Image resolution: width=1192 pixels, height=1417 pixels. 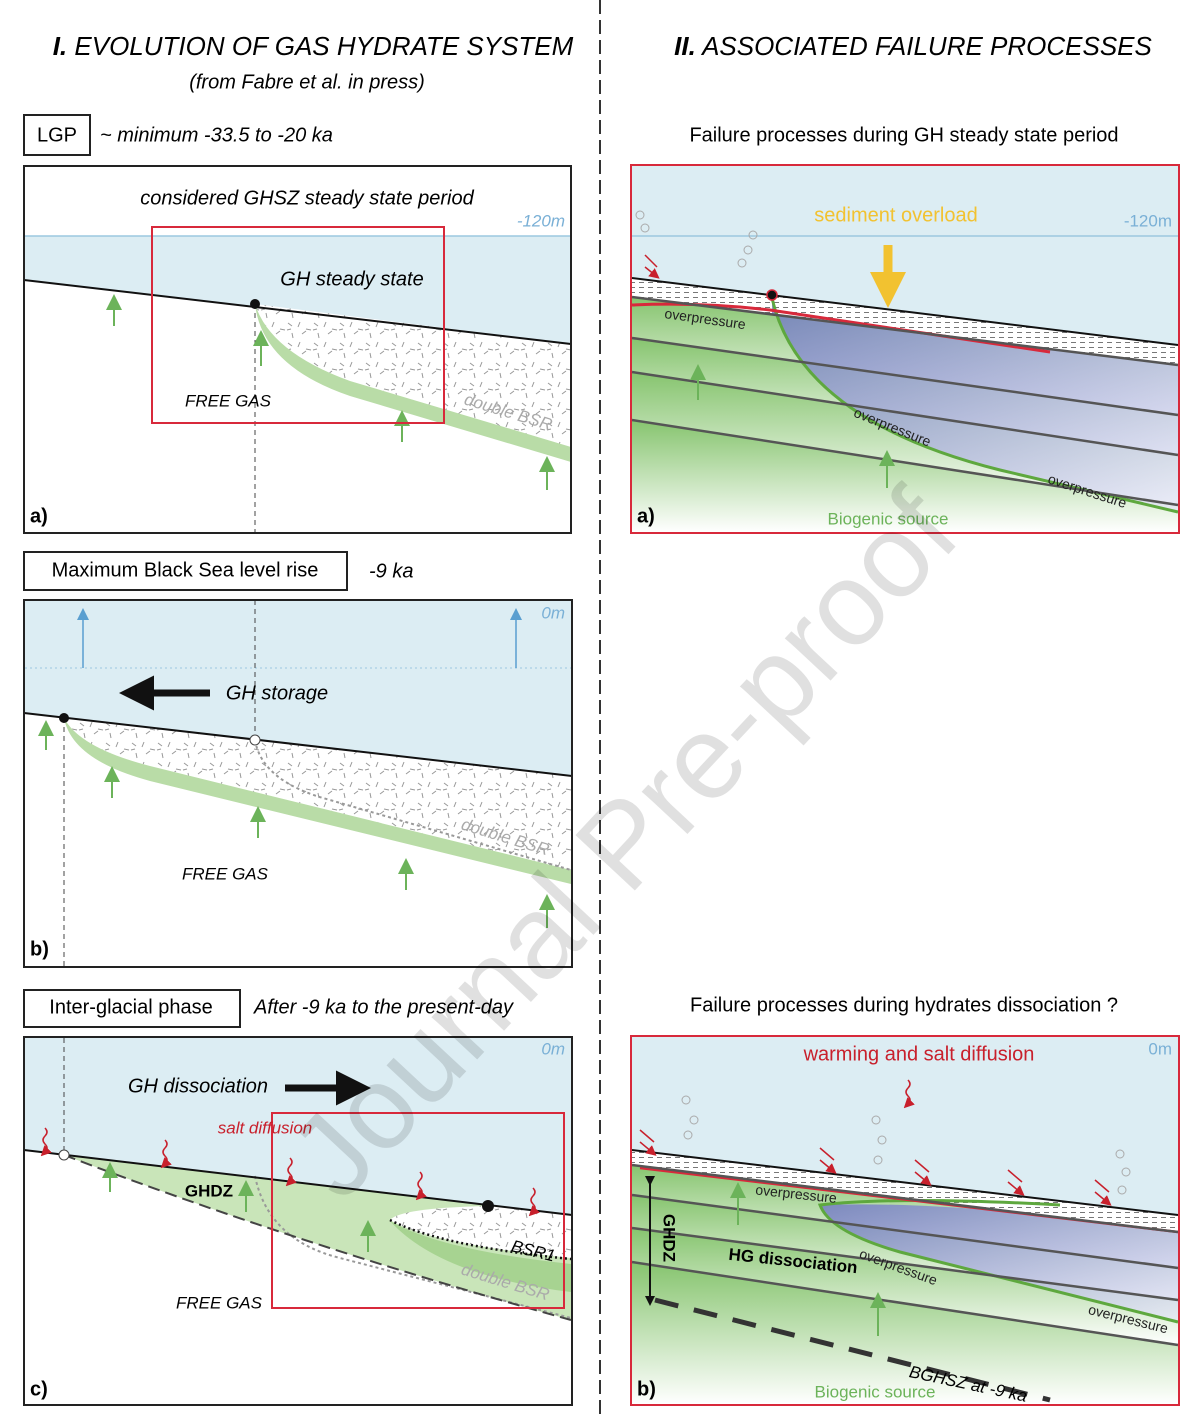 I want to click on tag: LGP, so click(x=57, y=135).